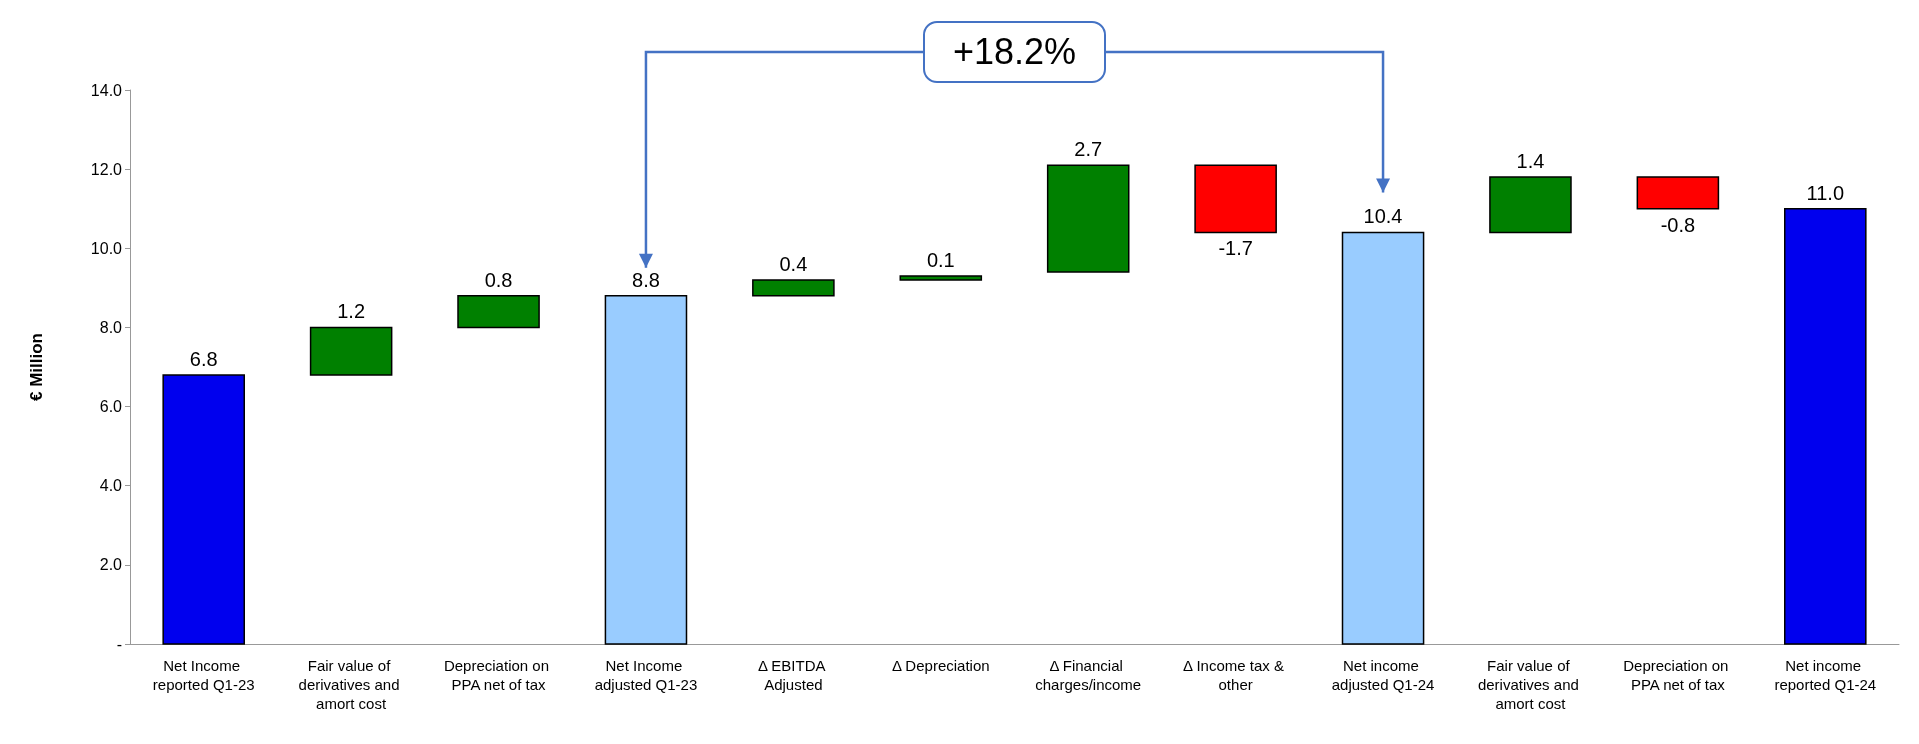 Image resolution: width=1919 pixels, height=744 pixels. Describe the element at coordinates (1825, 675) in the screenshot. I see `x-tick-label: Net income reported Q1-24` at that location.